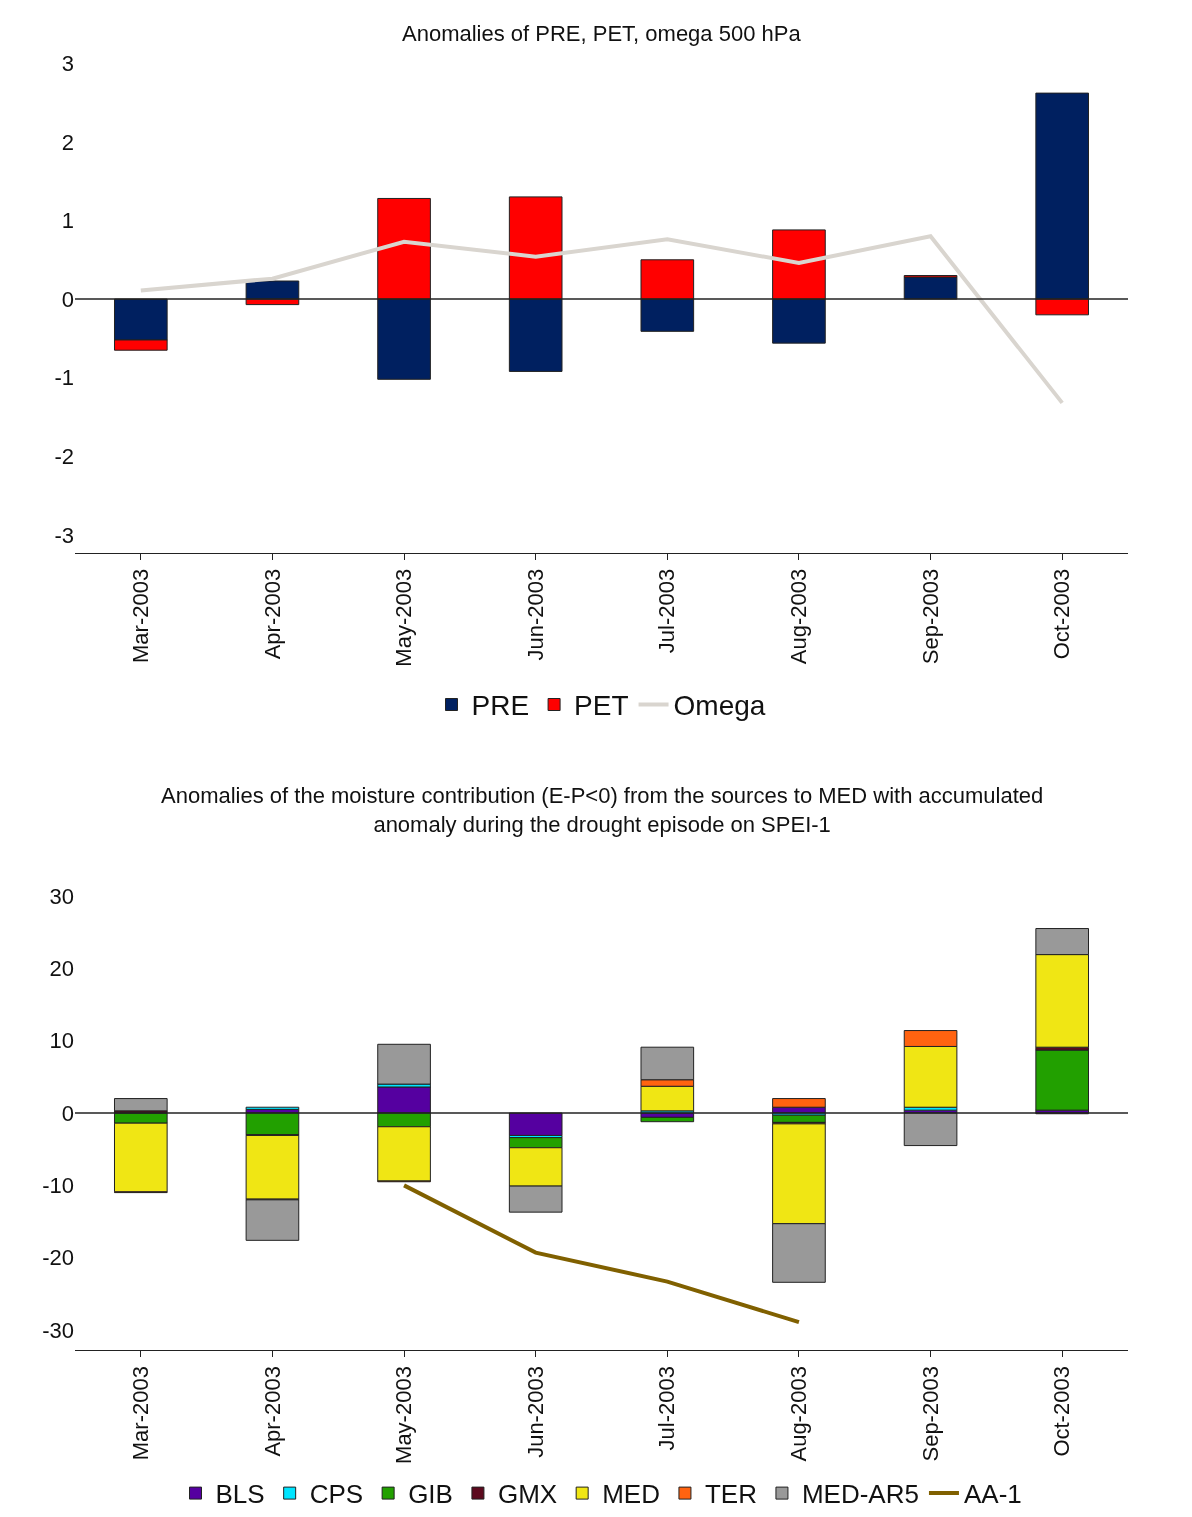 The image size is (1192, 1517). What do you see at coordinates (64, 535) in the screenshot?
I see `y-tick-label: -3` at bounding box center [64, 535].